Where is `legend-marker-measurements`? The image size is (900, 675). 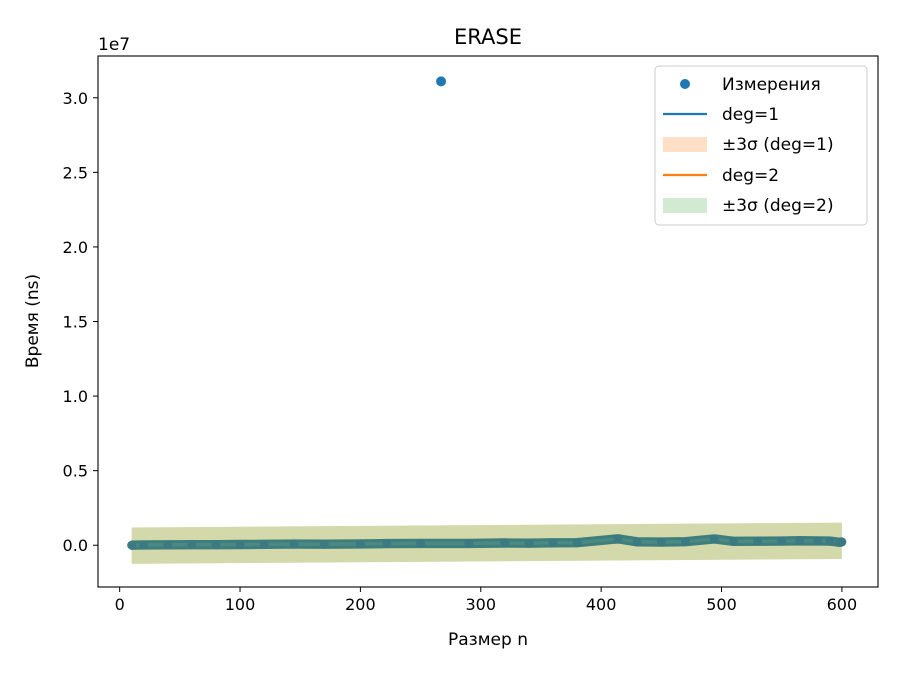
legend-marker-measurements is located at coordinates (685, 84).